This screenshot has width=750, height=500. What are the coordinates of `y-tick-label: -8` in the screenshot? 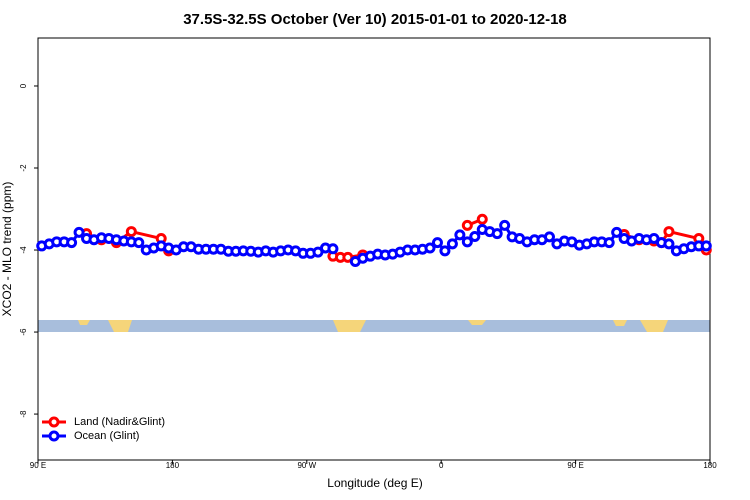 It's located at (23, 414).